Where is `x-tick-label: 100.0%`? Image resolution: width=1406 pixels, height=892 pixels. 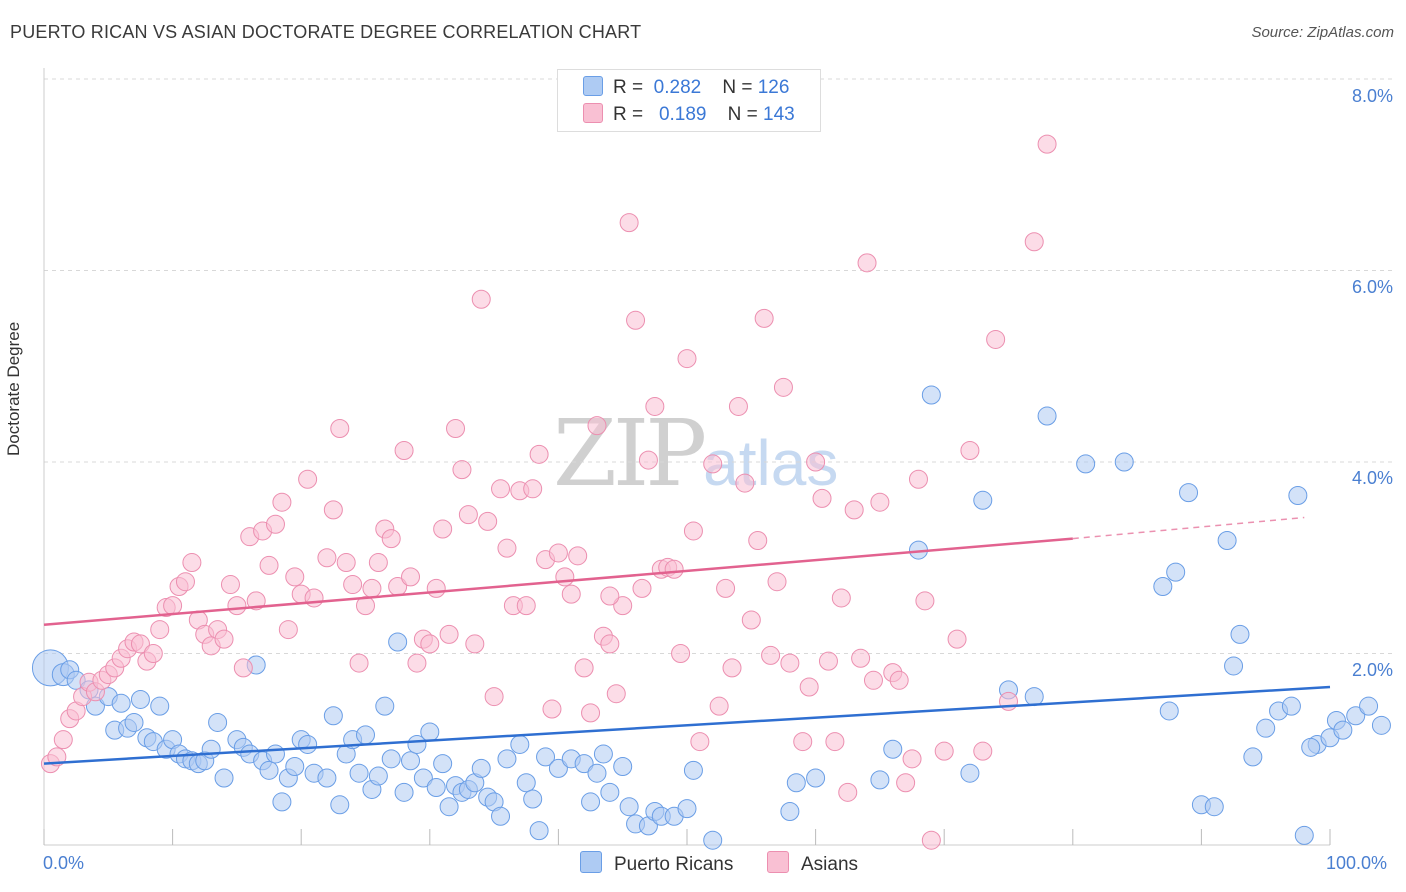 x-tick-label: 100.0% is located at coordinates (1357, 863).